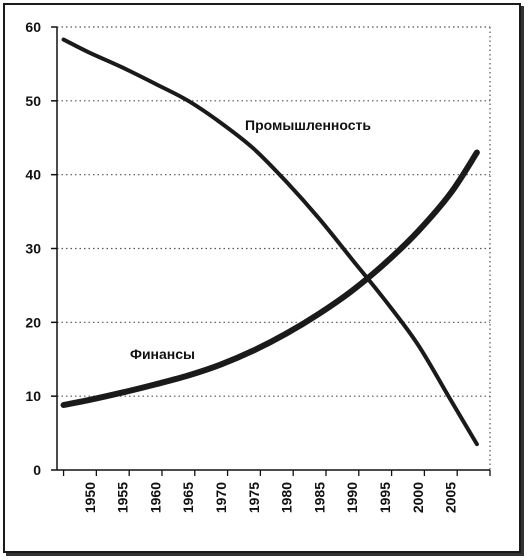 This screenshot has width=528, height=560. Describe the element at coordinates (221, 497) in the screenshot. I see `x-tick-label: 1970` at that location.